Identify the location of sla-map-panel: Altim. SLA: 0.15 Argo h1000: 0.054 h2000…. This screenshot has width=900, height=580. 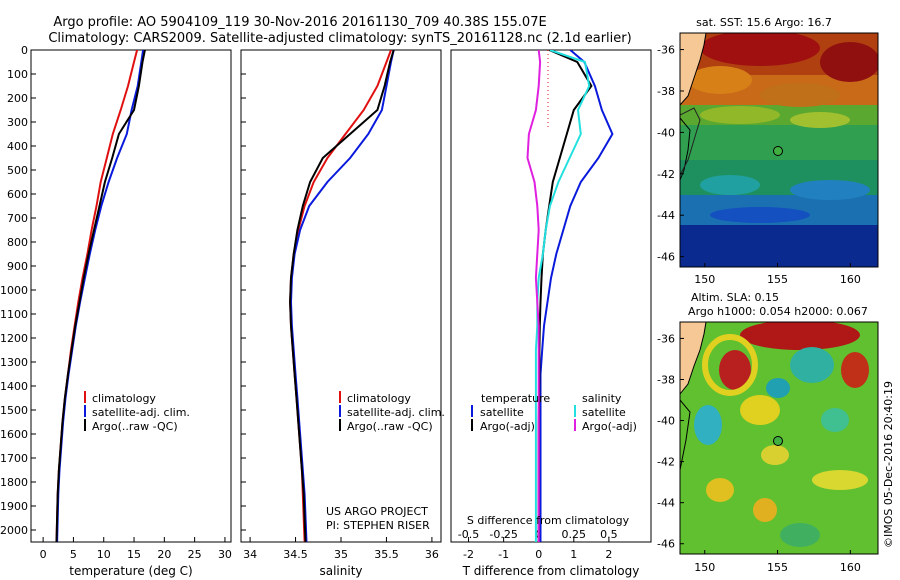
(776, 432).